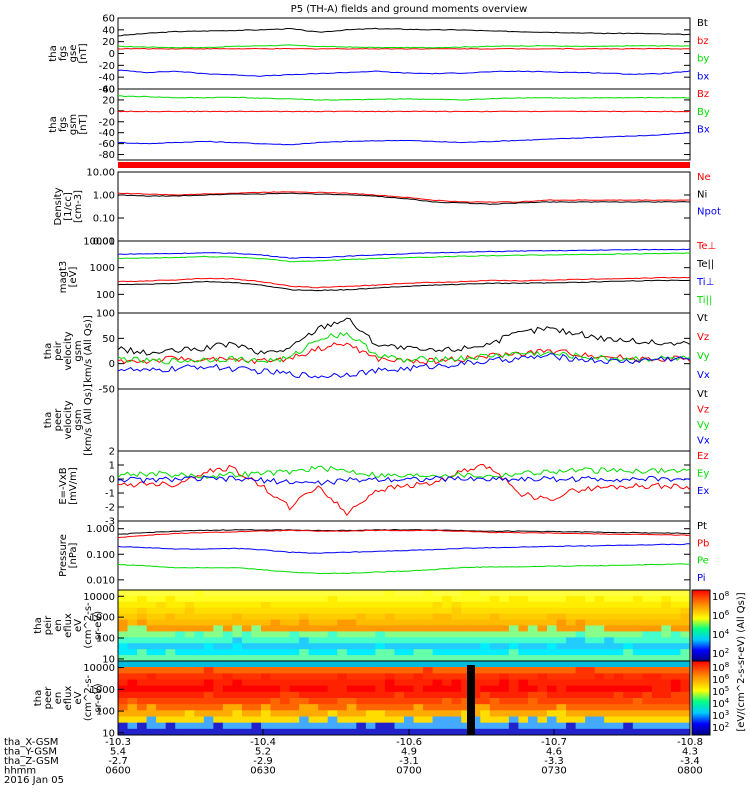 The width and height of the screenshot is (750, 800). I want to click on x-axis-row-label: tha_X-GSM, so click(31, 742).